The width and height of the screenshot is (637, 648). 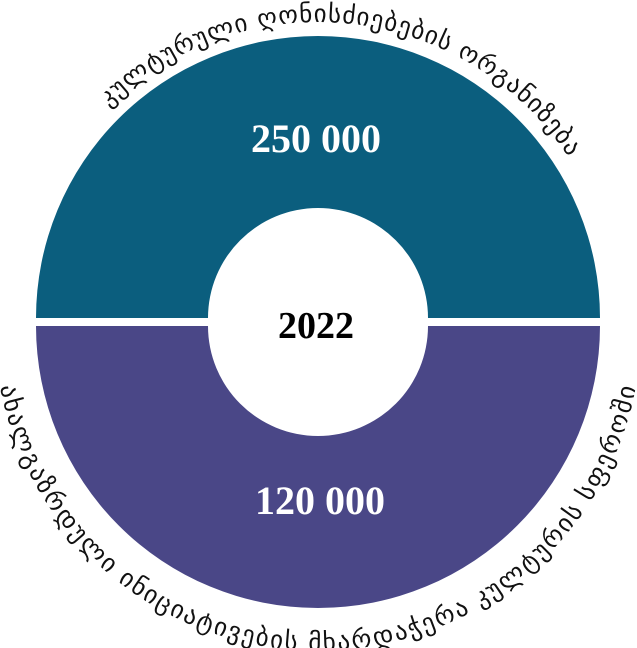 I want to click on top-value: 250 000, so click(x=316, y=138).